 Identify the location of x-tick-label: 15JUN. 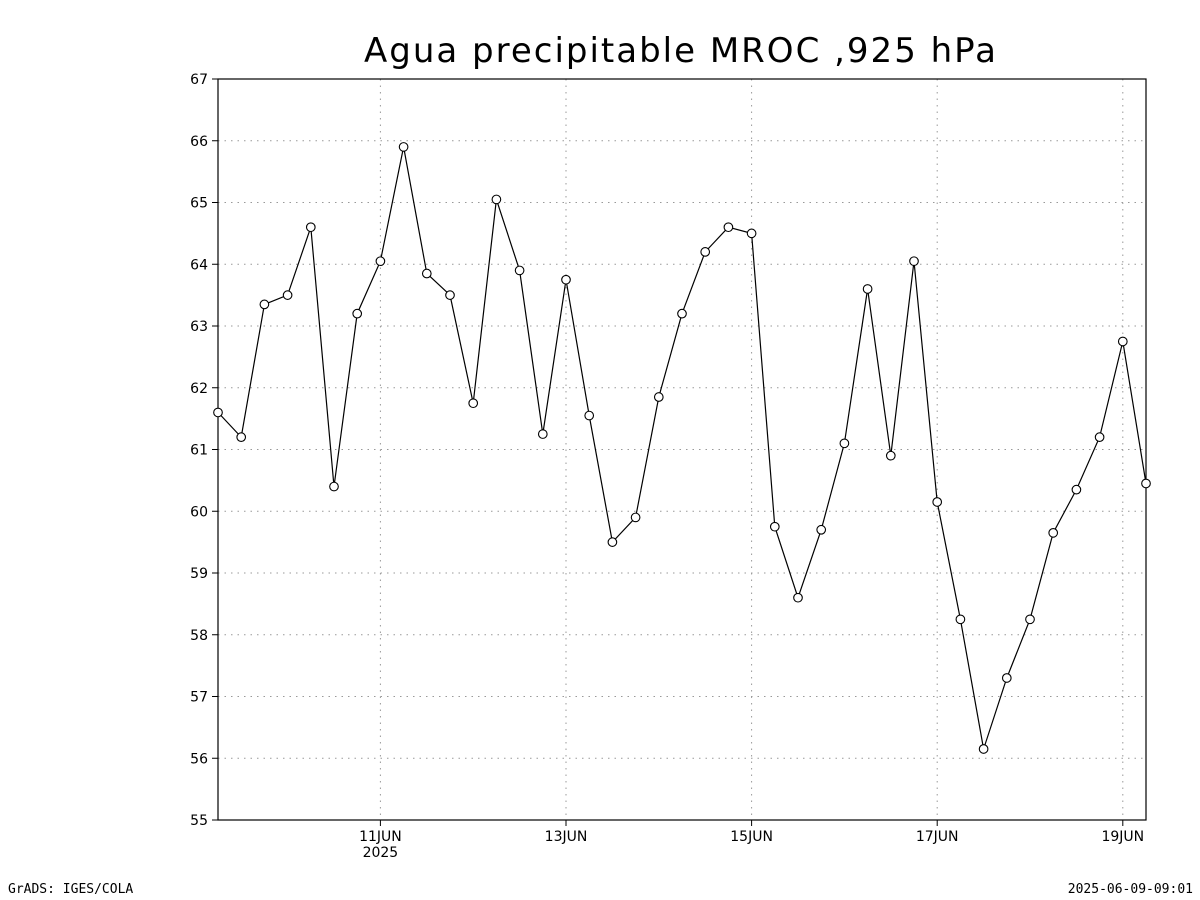
(751, 837).